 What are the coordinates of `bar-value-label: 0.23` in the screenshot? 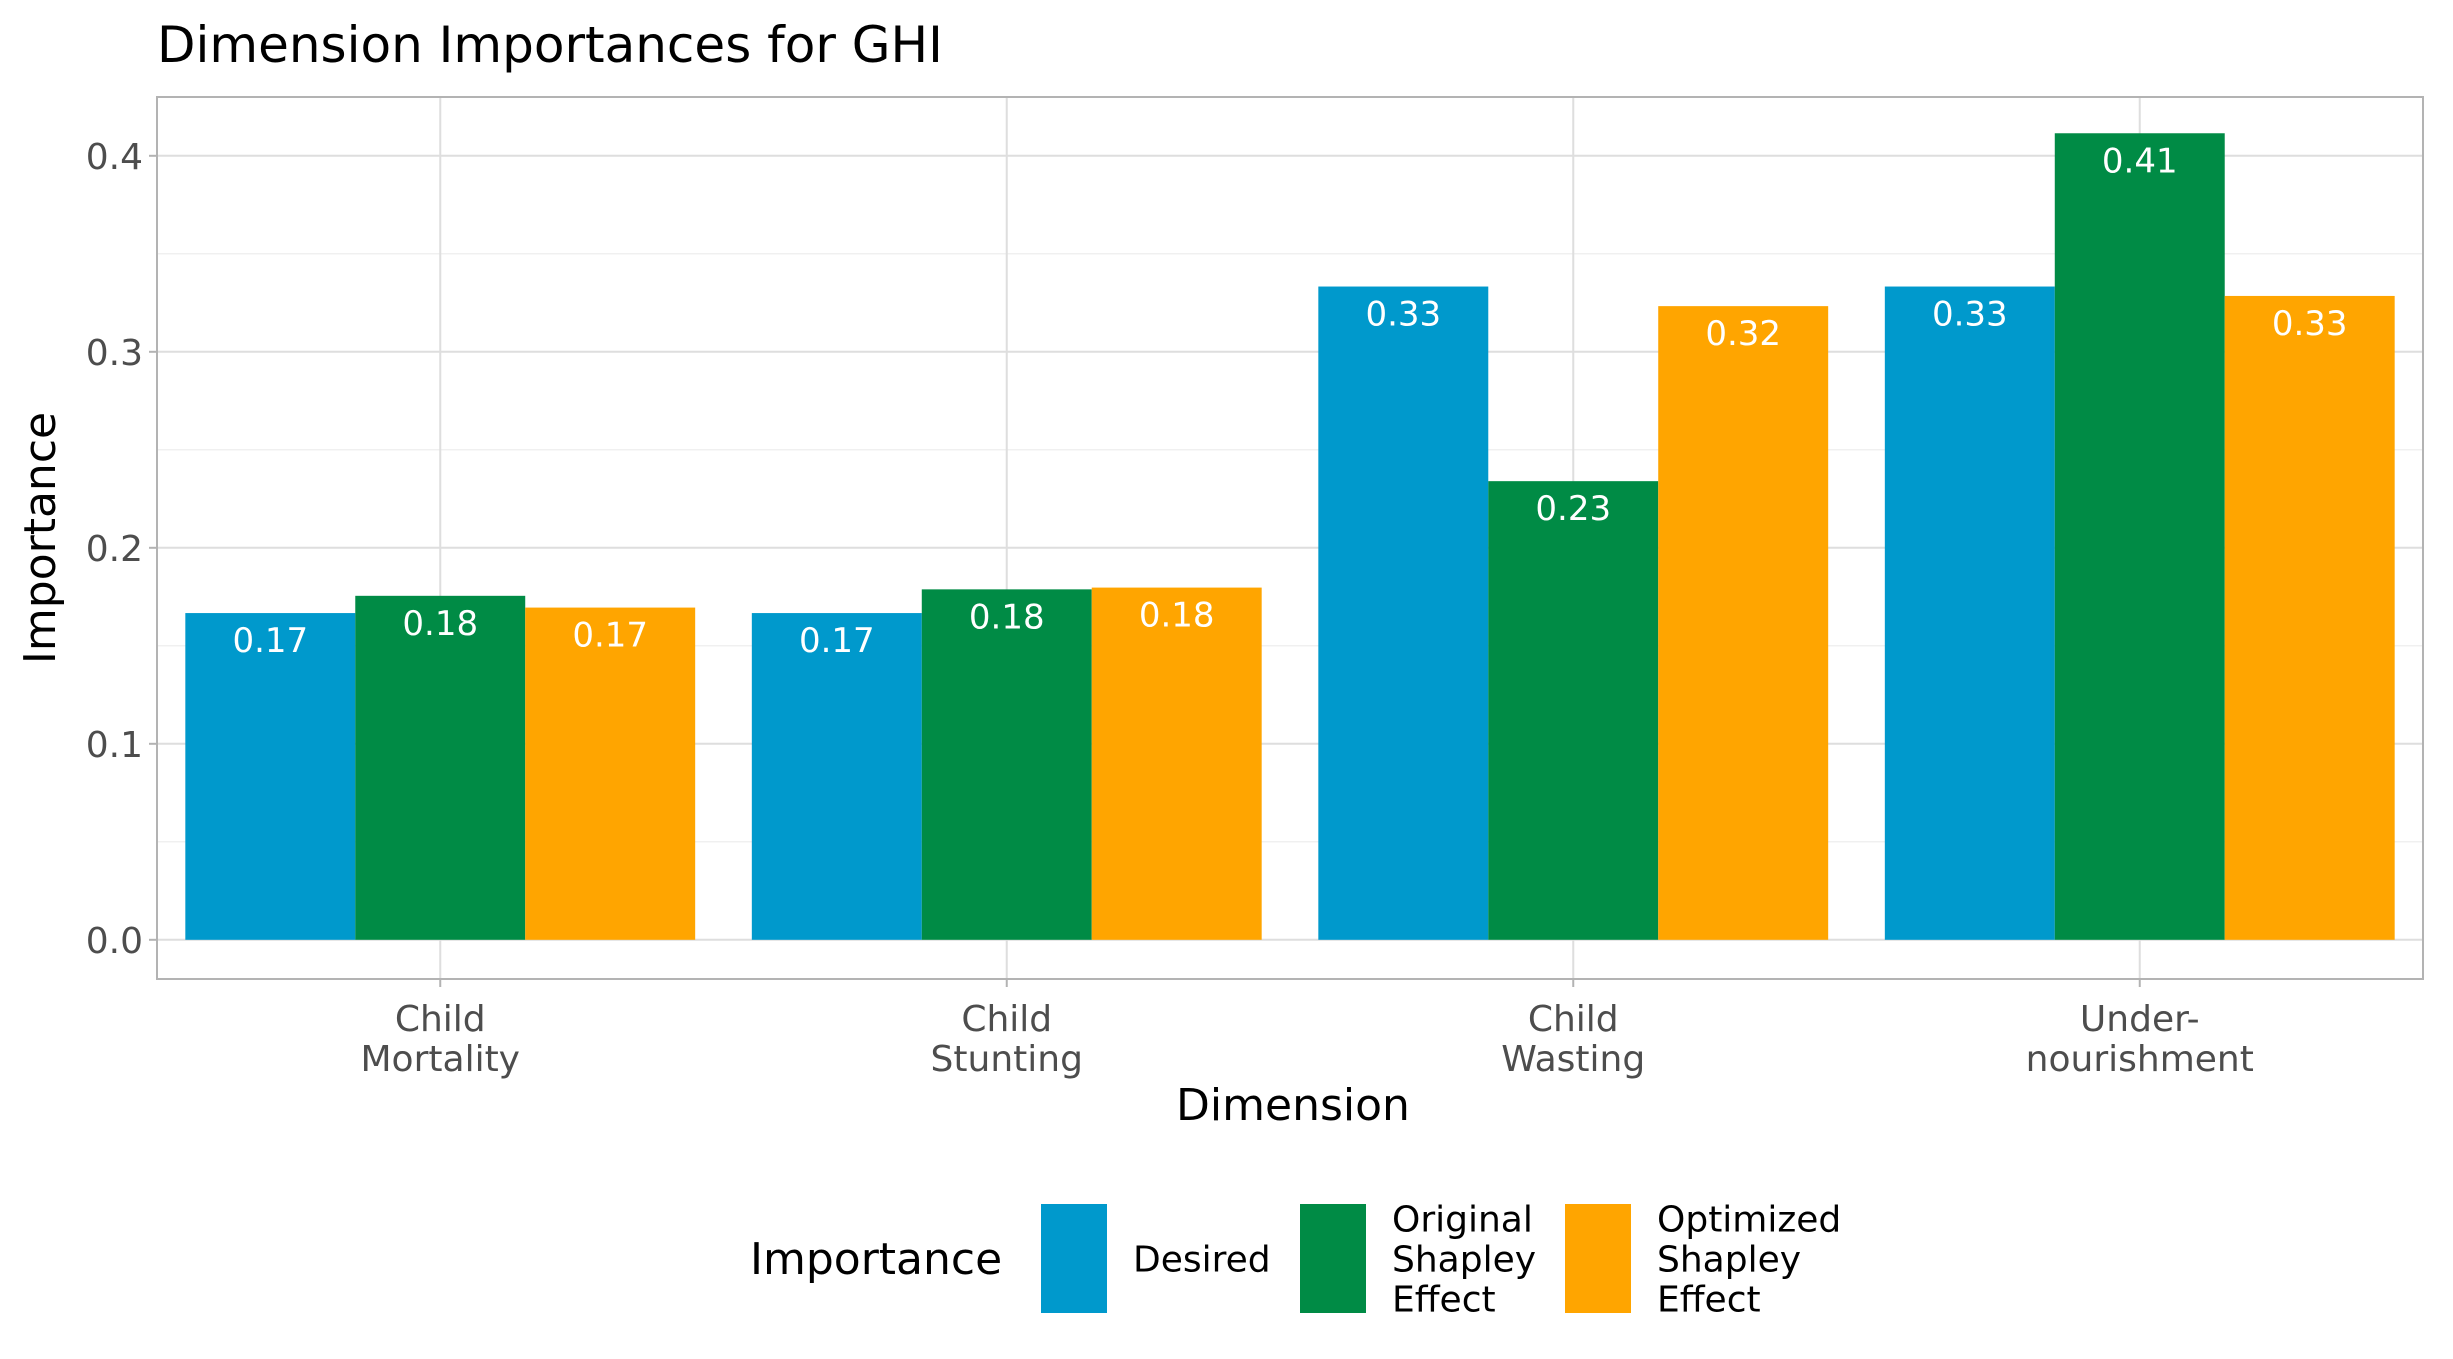 It's located at (1573, 509).